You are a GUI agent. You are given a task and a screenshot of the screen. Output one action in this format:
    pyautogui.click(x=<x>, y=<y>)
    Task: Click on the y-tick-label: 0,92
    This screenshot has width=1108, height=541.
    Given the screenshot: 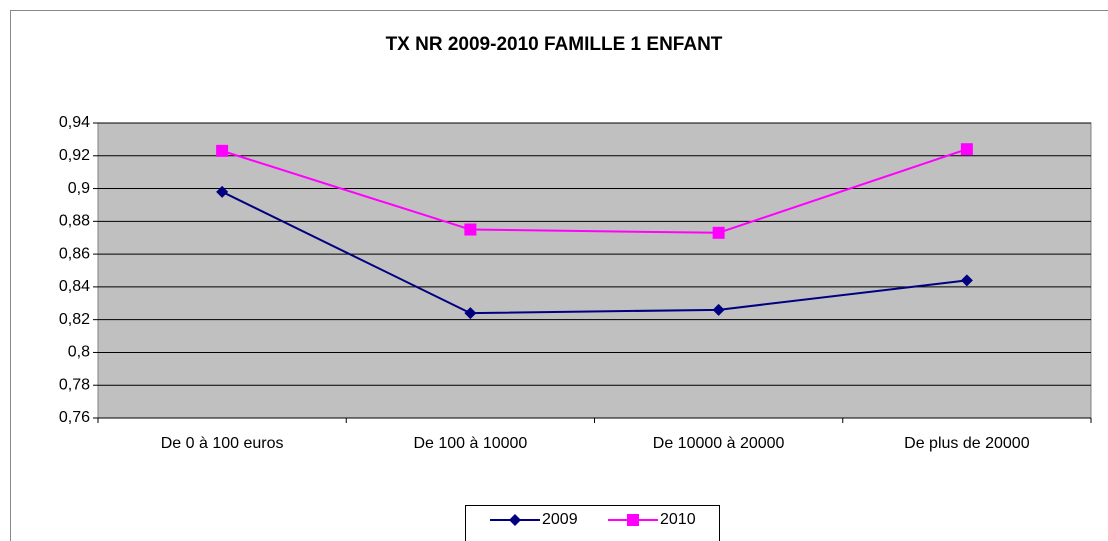 What is the action you would take?
    pyautogui.click(x=74, y=155)
    